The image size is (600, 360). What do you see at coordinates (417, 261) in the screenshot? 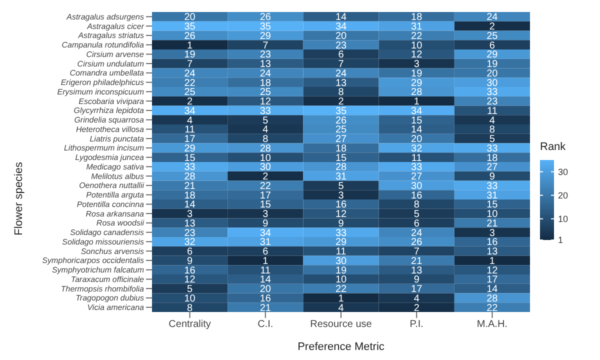
I see `data-label: 21` at bounding box center [417, 261].